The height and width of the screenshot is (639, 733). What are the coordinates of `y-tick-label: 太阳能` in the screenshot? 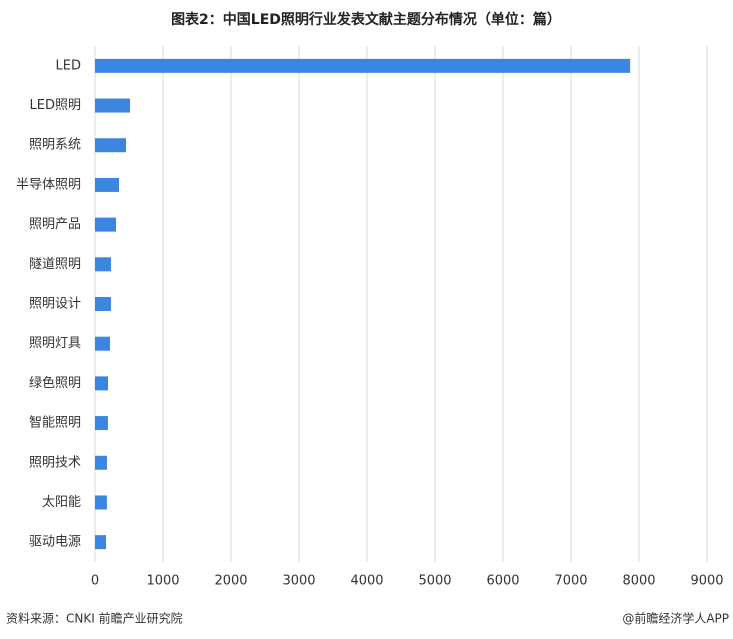 It's located at (61, 502).